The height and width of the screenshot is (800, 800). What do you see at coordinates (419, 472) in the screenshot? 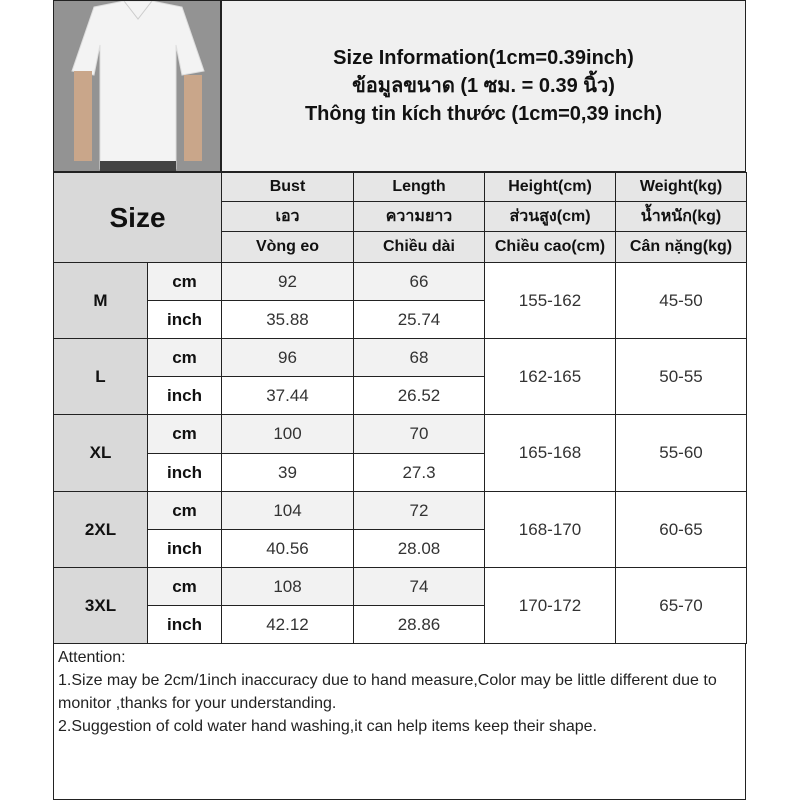
I see `length-inch: 27.3` at bounding box center [419, 472].